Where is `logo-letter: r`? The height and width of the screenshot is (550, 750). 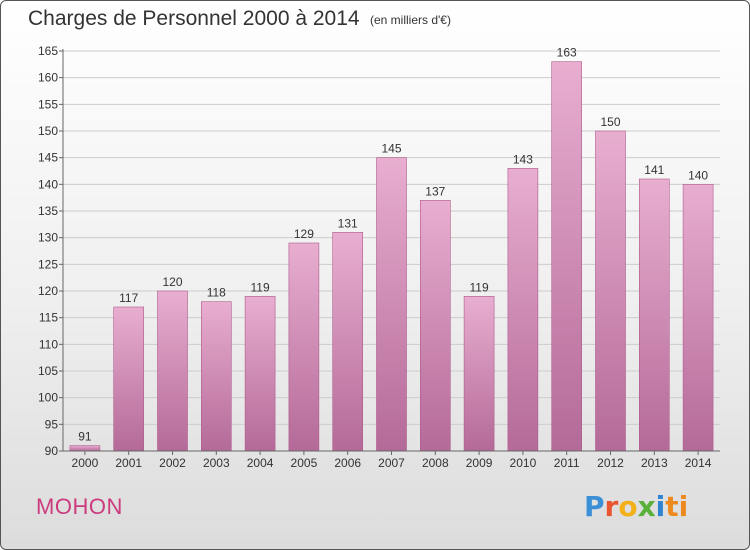
logo-letter: r is located at coordinates (611, 506).